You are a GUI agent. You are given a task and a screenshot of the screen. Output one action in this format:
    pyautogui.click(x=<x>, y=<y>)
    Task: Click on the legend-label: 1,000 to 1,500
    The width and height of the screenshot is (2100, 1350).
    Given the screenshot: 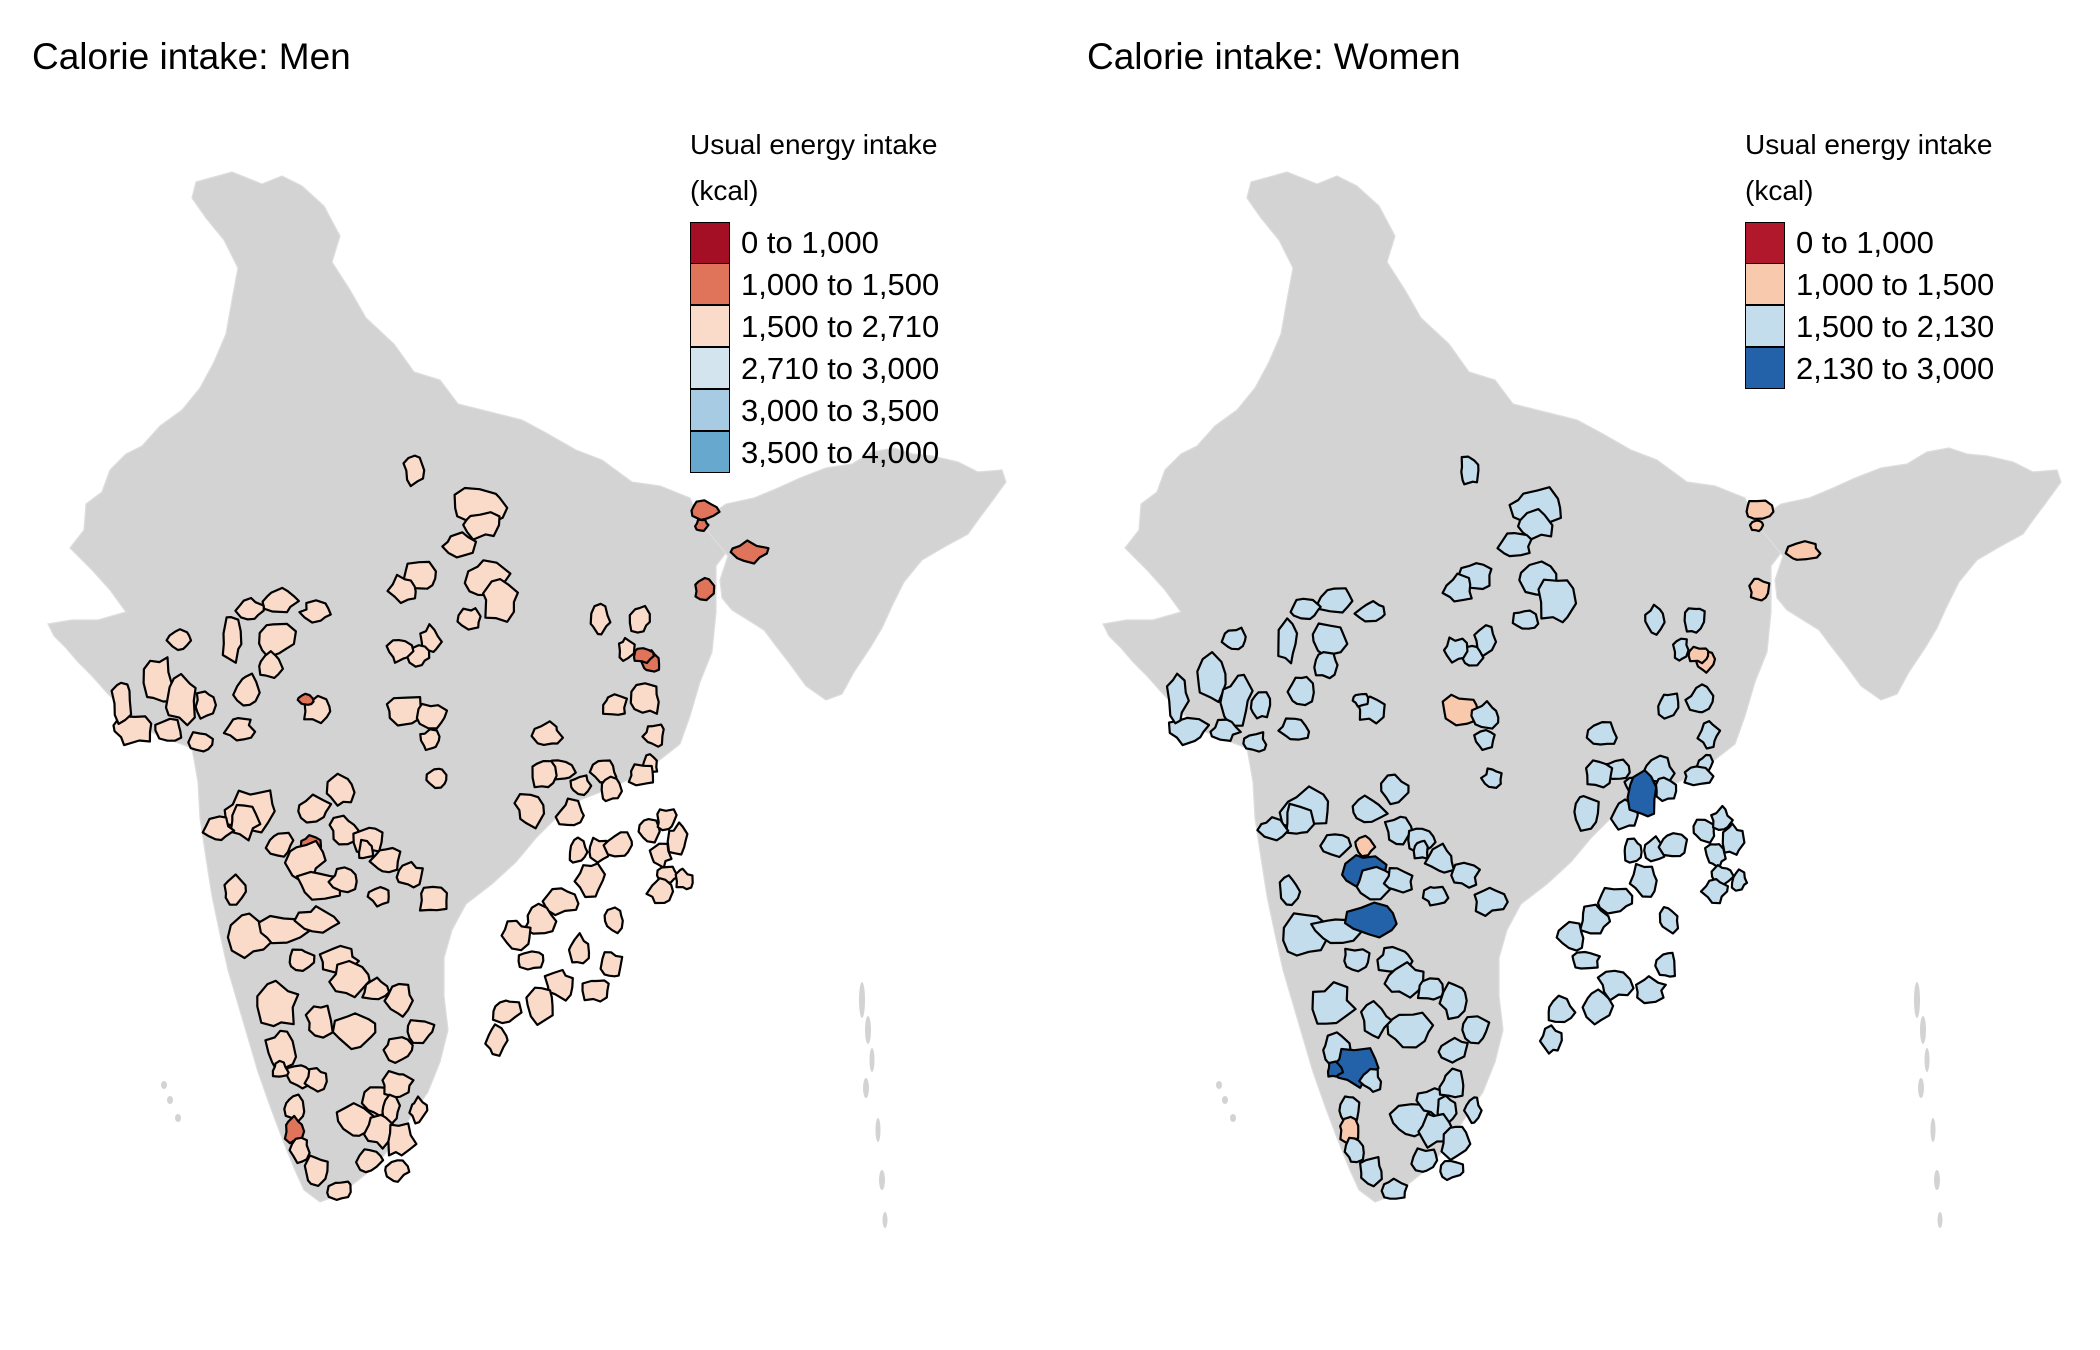 What is the action you would take?
    pyautogui.click(x=1895, y=285)
    